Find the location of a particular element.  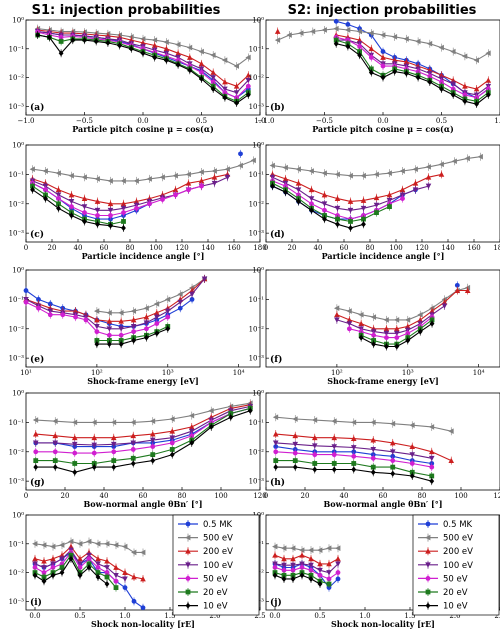

x-tick-label: 1.0 is located at coordinates (124, 616).